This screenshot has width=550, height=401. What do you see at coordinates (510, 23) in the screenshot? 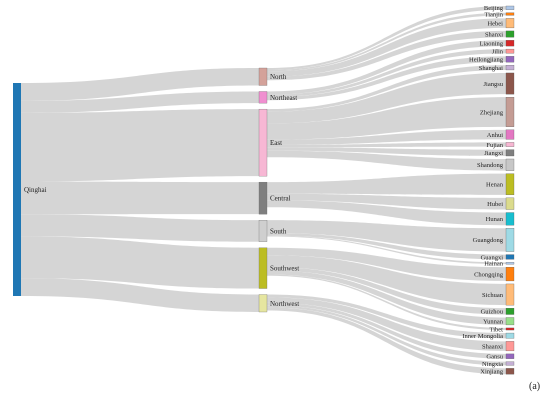
I see `node-hebei` at bounding box center [510, 23].